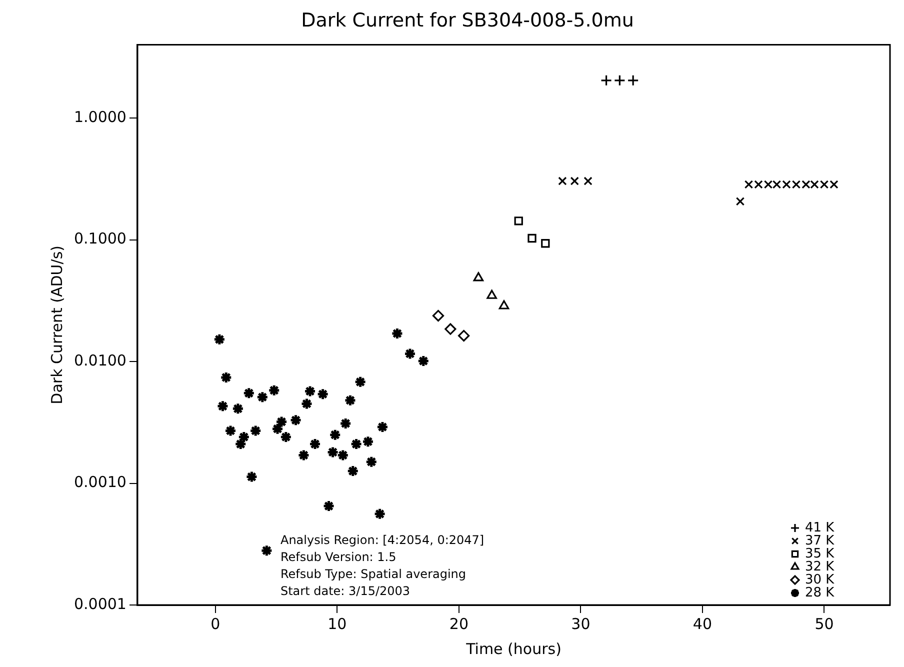 The image size is (904, 667). What do you see at coordinates (820, 540) in the screenshot?
I see `legend-label: 37 K` at bounding box center [820, 540].